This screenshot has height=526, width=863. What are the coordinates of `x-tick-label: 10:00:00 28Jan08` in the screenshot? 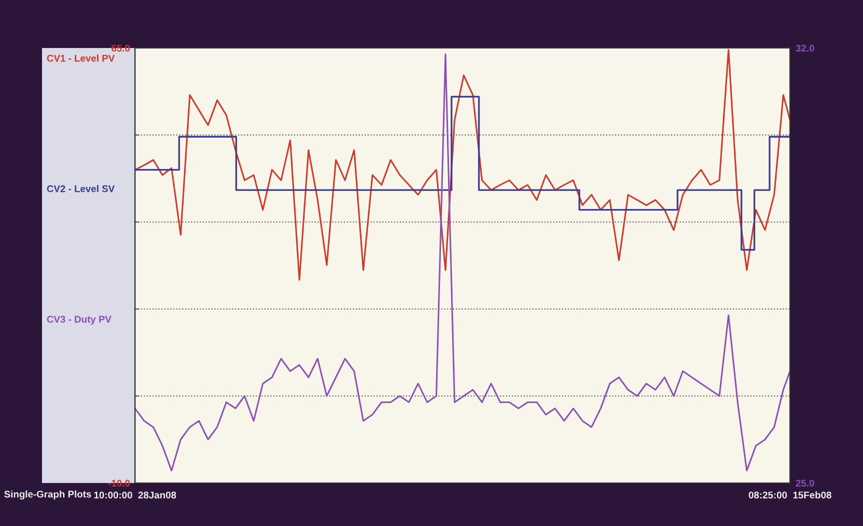 It's located at (135, 495).